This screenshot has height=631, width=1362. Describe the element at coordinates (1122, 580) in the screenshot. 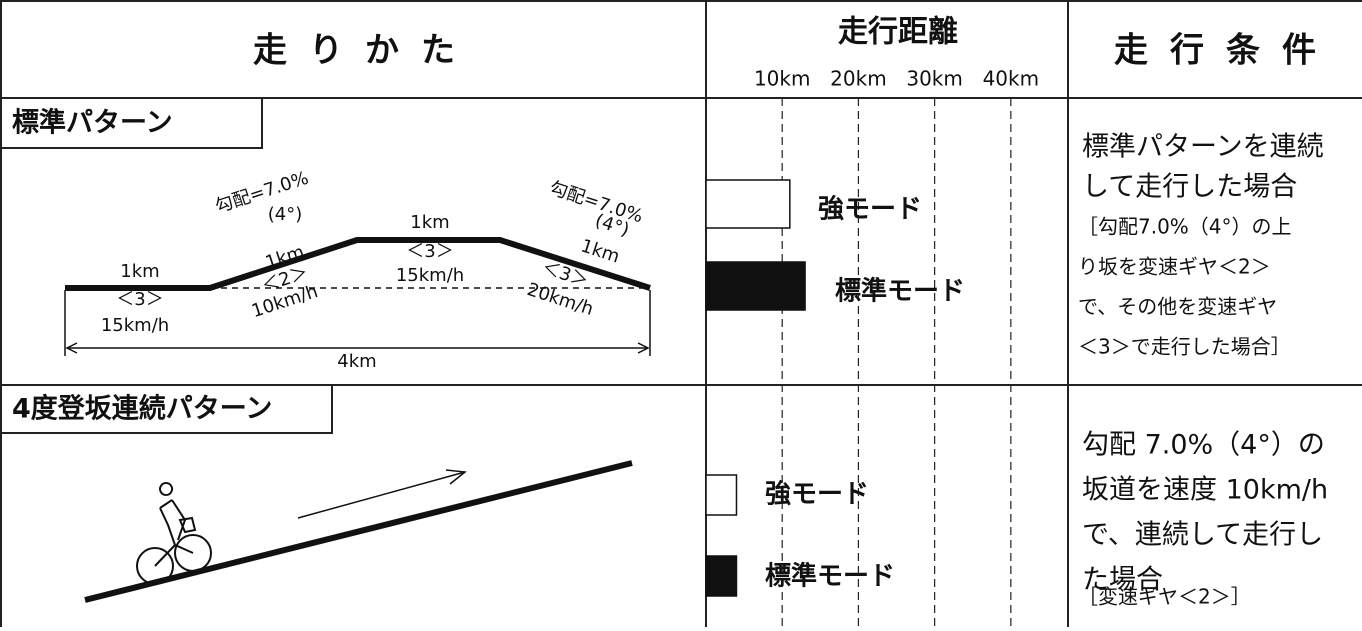

I see `condition-text: た場合` at that location.